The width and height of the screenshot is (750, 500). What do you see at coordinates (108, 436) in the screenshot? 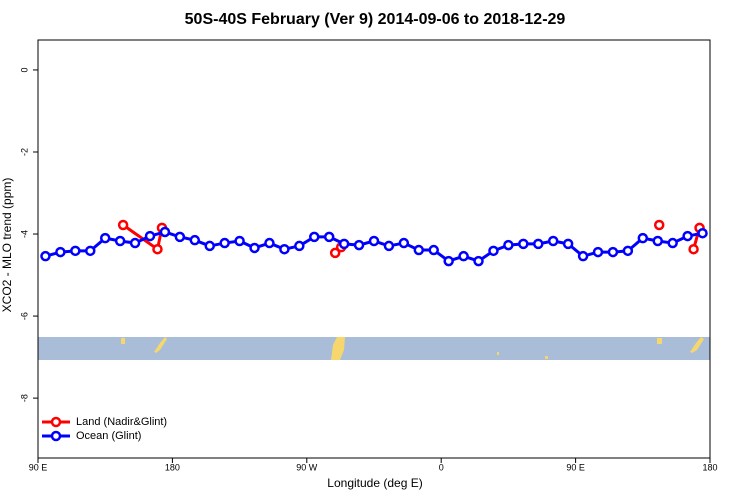
I see `legend-label: Ocean (Glint)` at bounding box center [108, 436].